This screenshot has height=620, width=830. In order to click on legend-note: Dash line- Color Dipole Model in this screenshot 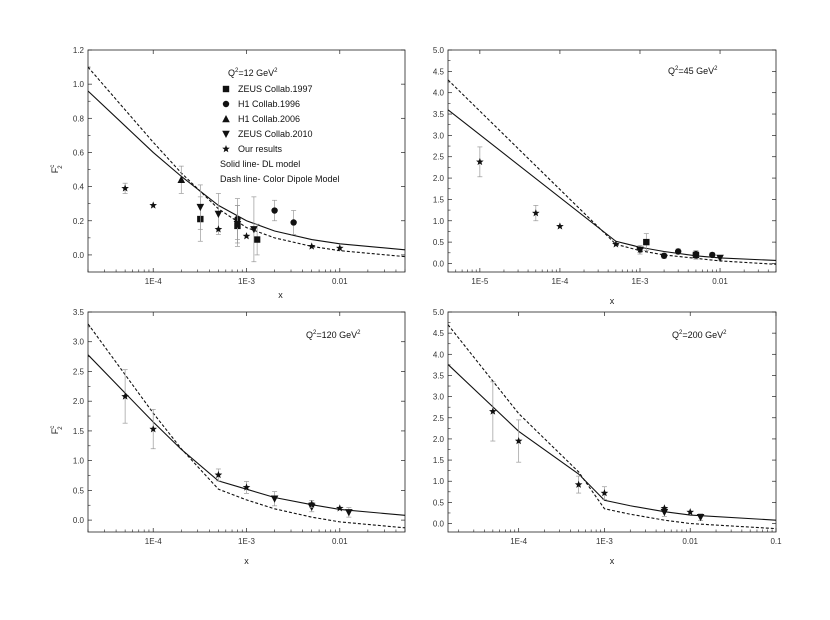, I will do `click(280, 179)`.